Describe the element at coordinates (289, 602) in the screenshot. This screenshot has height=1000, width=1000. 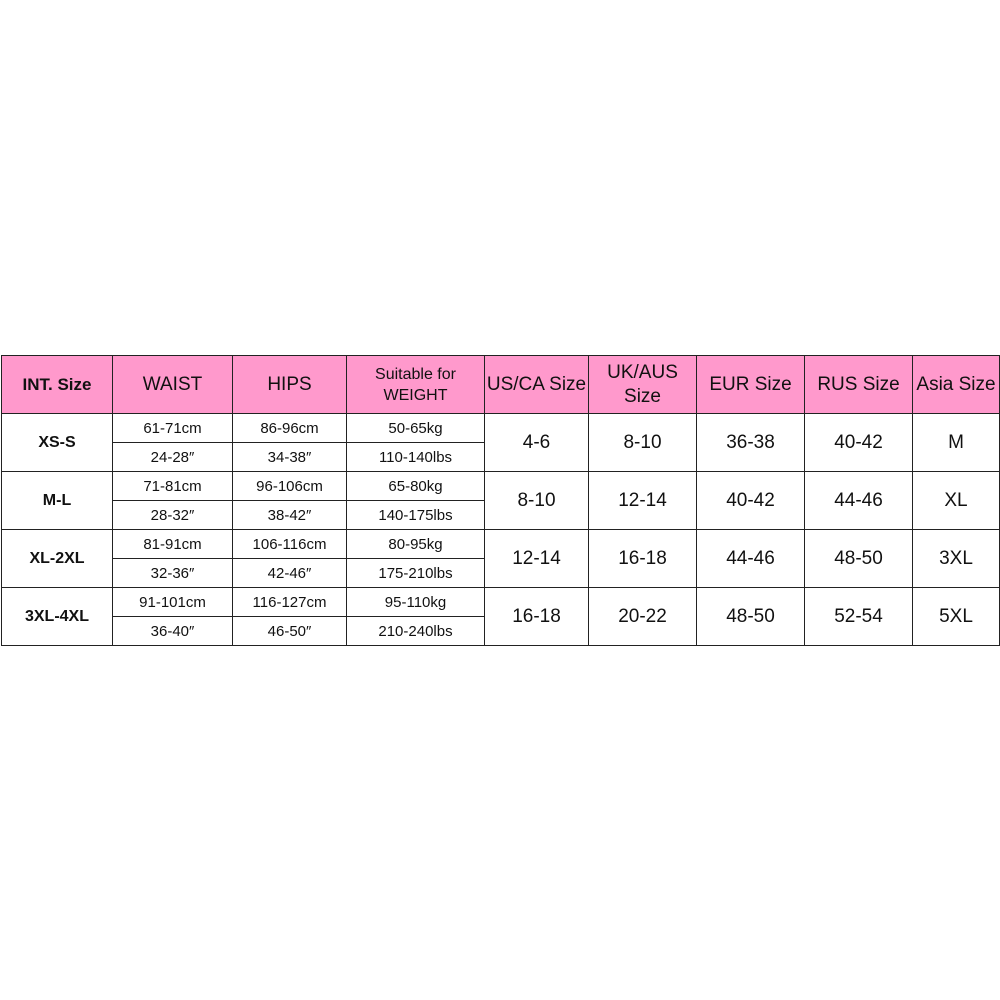
I see `cell-hips-cm: 116-127cm` at that location.